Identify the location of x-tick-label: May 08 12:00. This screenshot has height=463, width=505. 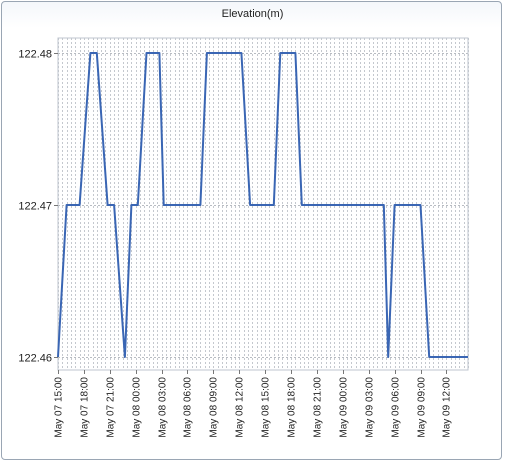
(240, 407).